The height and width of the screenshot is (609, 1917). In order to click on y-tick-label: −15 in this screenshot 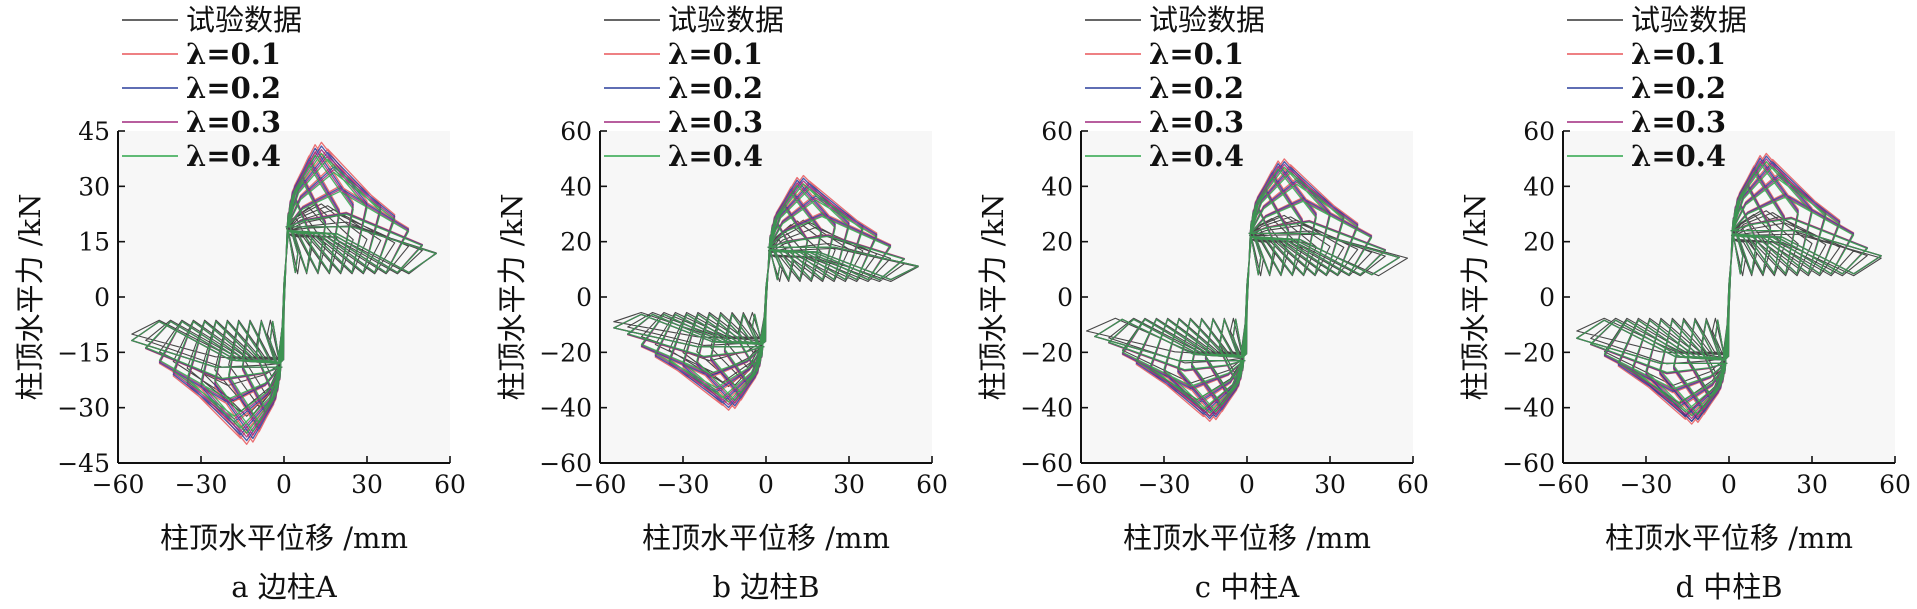, I will do `click(83, 352)`.